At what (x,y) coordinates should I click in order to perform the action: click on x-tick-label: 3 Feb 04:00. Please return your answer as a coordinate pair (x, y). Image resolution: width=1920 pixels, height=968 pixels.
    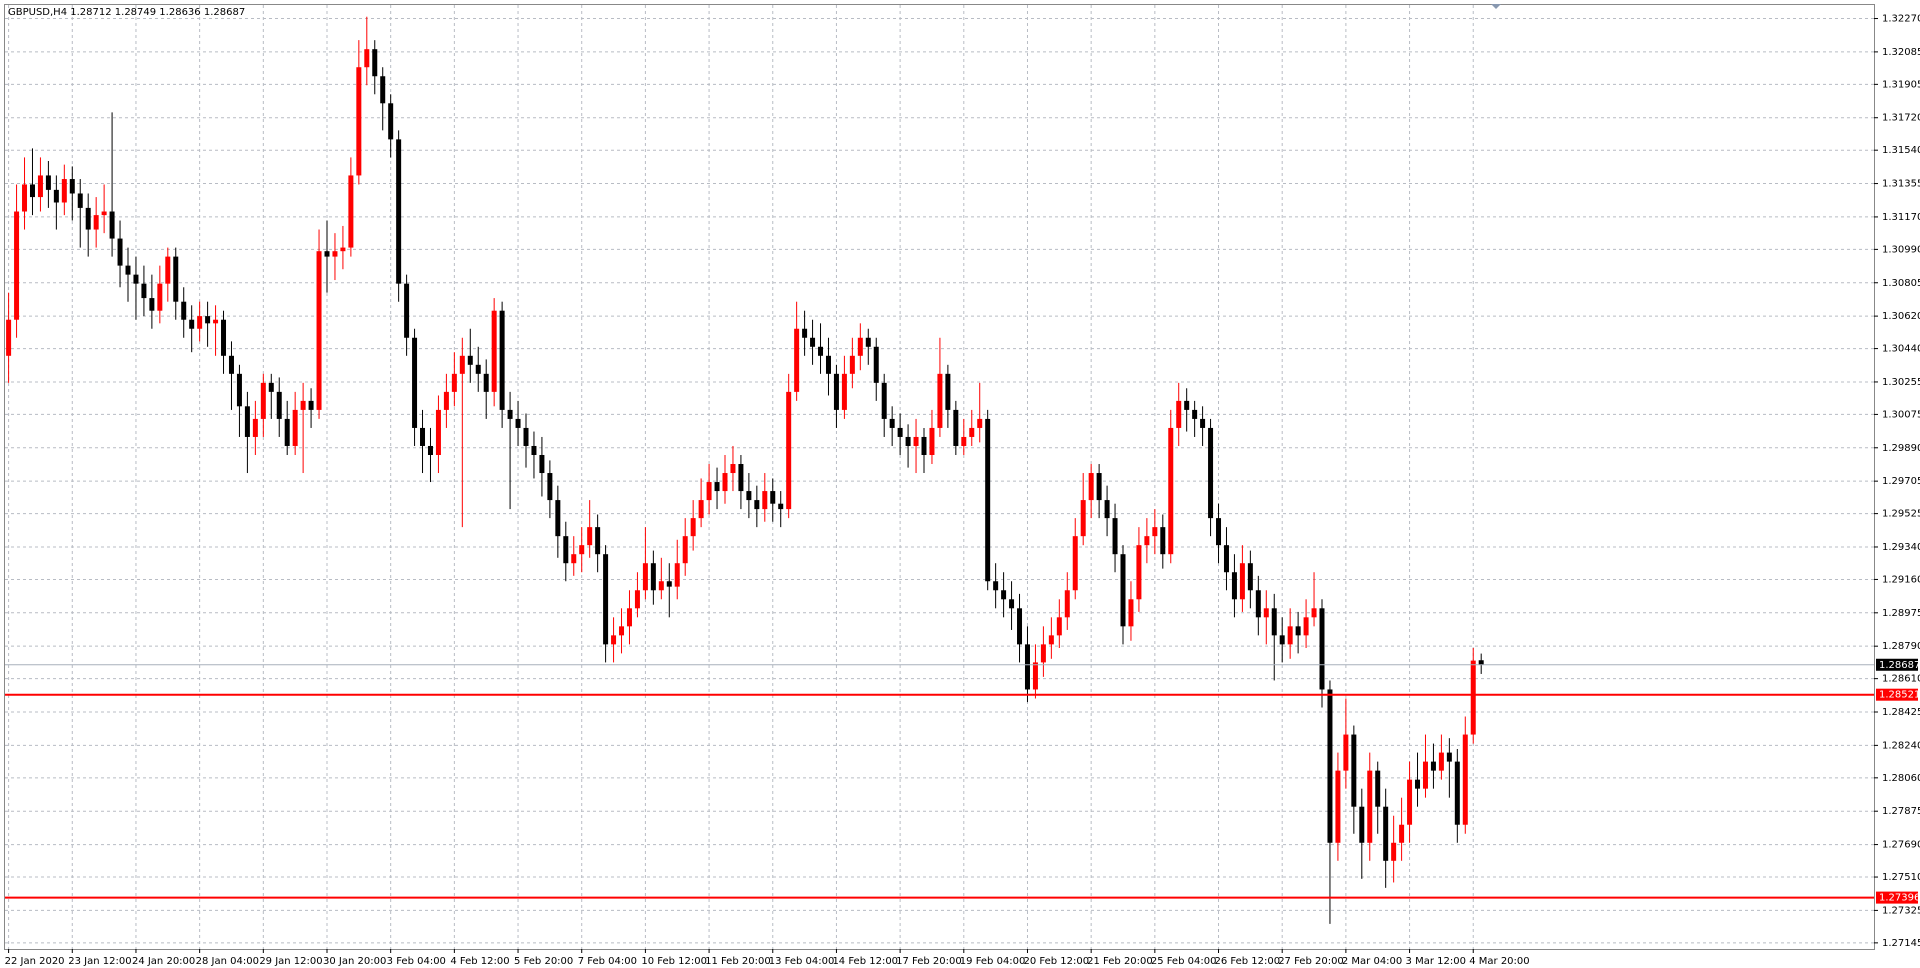
    Looking at the image, I should click on (416, 961).